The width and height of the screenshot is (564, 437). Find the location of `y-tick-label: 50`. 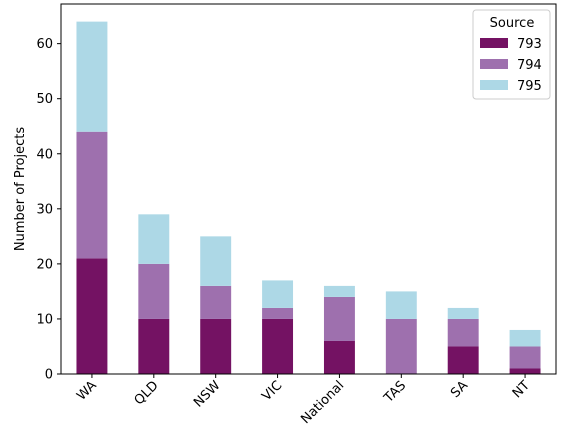

y-tick-label: 50 is located at coordinates (44, 99).